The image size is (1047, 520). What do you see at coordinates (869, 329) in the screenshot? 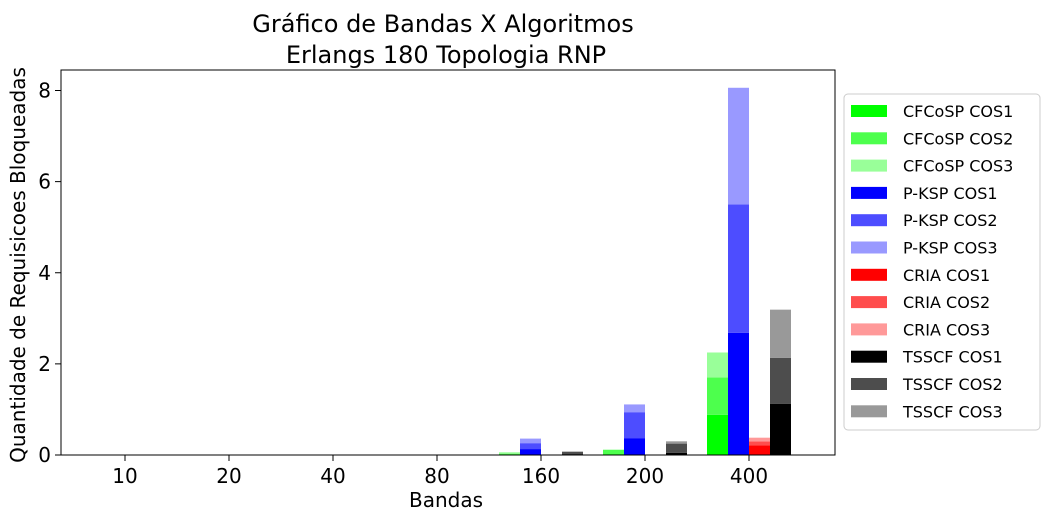
I see `legend-swatch-cria-cos3` at bounding box center [869, 329].